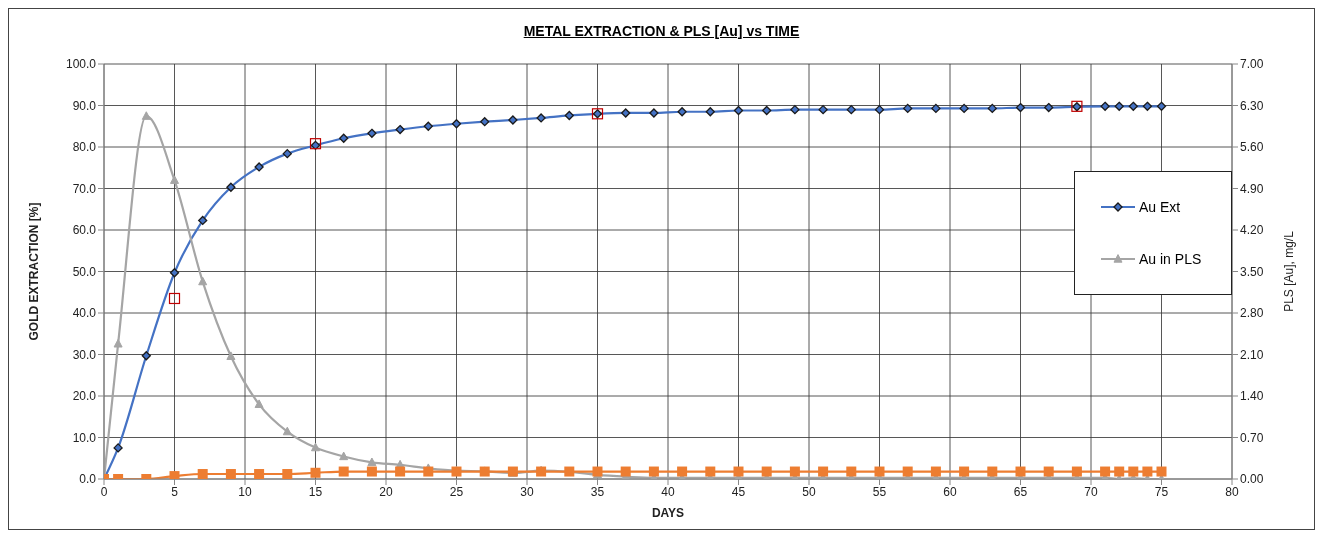 The width and height of the screenshot is (1321, 534). What do you see at coordinates (88, 479) in the screenshot?
I see `y-tick-label: 0.0` at bounding box center [88, 479].